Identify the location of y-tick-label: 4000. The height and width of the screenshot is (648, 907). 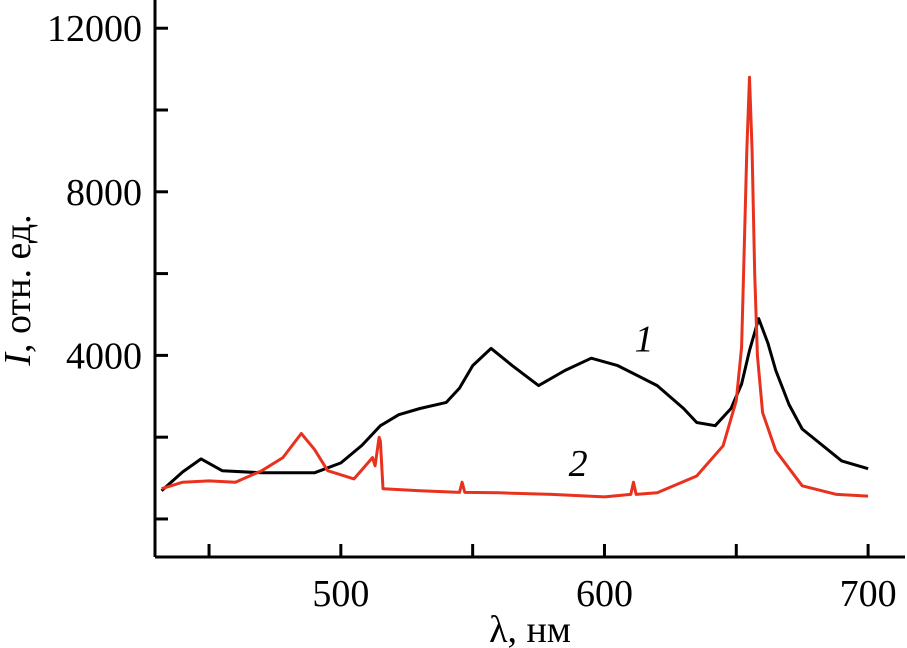
(104, 356).